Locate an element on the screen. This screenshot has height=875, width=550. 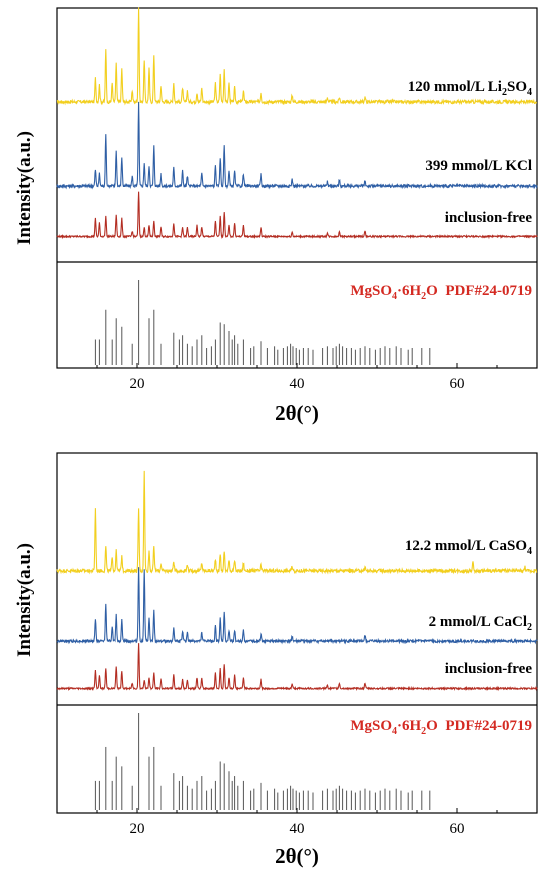
x-axis-title-top: 2θ(°) is located at coordinates (297, 413).